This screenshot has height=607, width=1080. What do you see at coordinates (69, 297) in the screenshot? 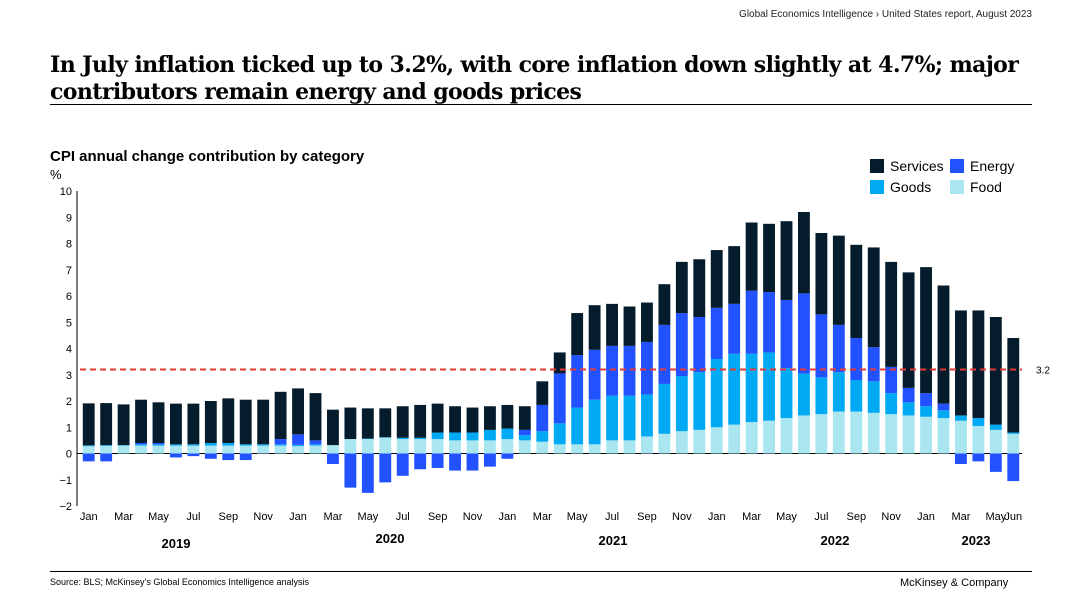
I see `y-tick-label: 6` at bounding box center [69, 297].